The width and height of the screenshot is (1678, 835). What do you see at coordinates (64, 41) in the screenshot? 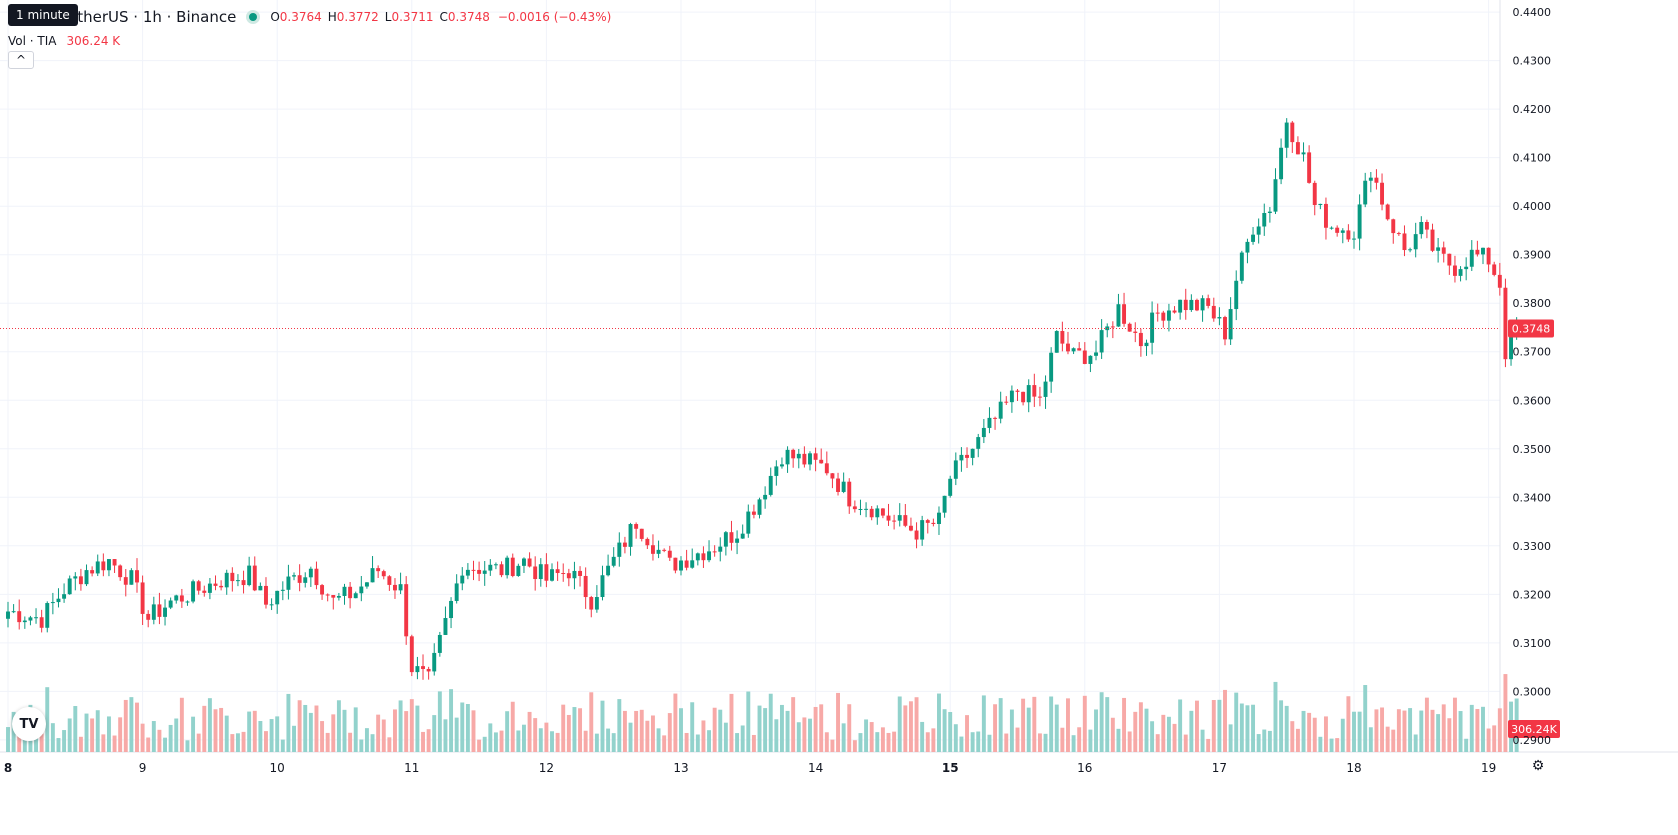
I see `volume-legend: Vol · TIA 306.24 K` at bounding box center [64, 41].